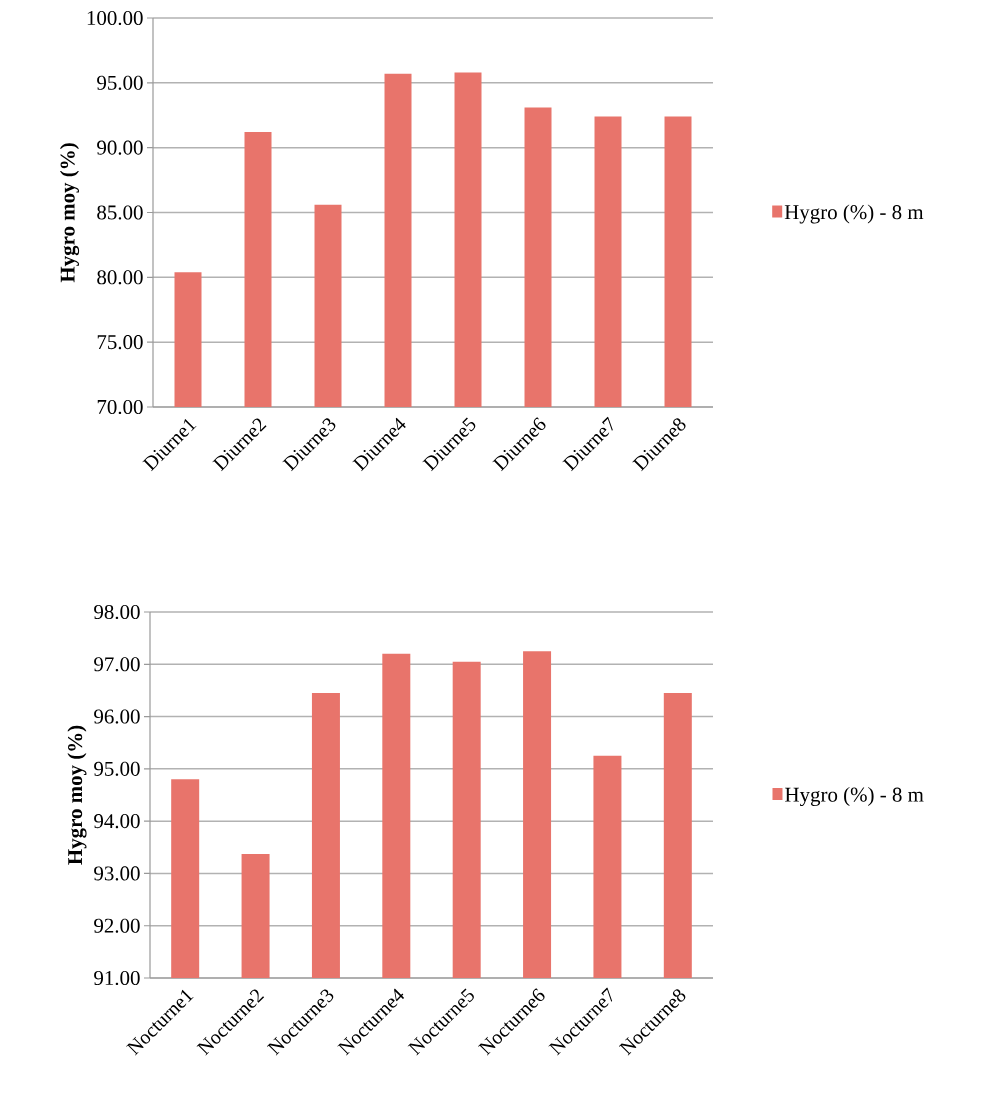  I want to click on y-tick-label: 91.00, so click(117, 978).